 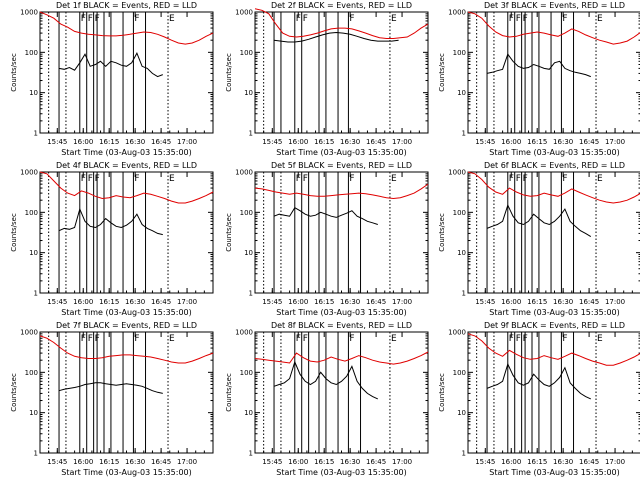 What do you see at coordinates (457, 333) in the screenshot?
I see `panel-9-y-tick-label: 1000` at bounding box center [457, 333].